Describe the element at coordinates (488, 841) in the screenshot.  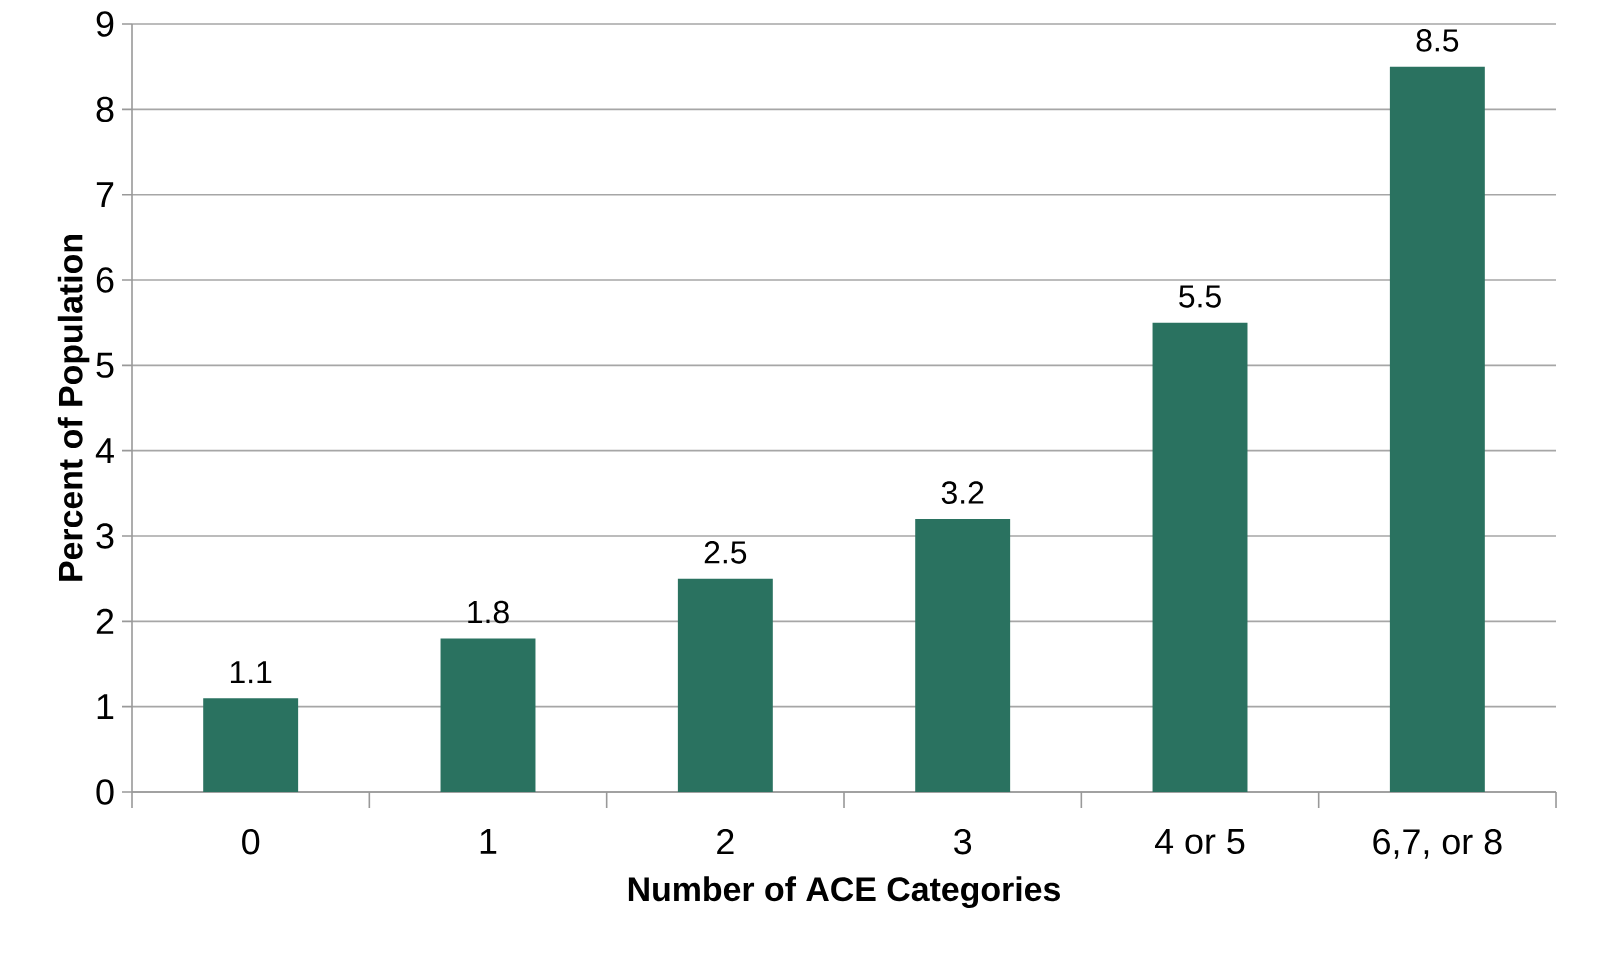
I see `x-tick-label: 1` at that location.